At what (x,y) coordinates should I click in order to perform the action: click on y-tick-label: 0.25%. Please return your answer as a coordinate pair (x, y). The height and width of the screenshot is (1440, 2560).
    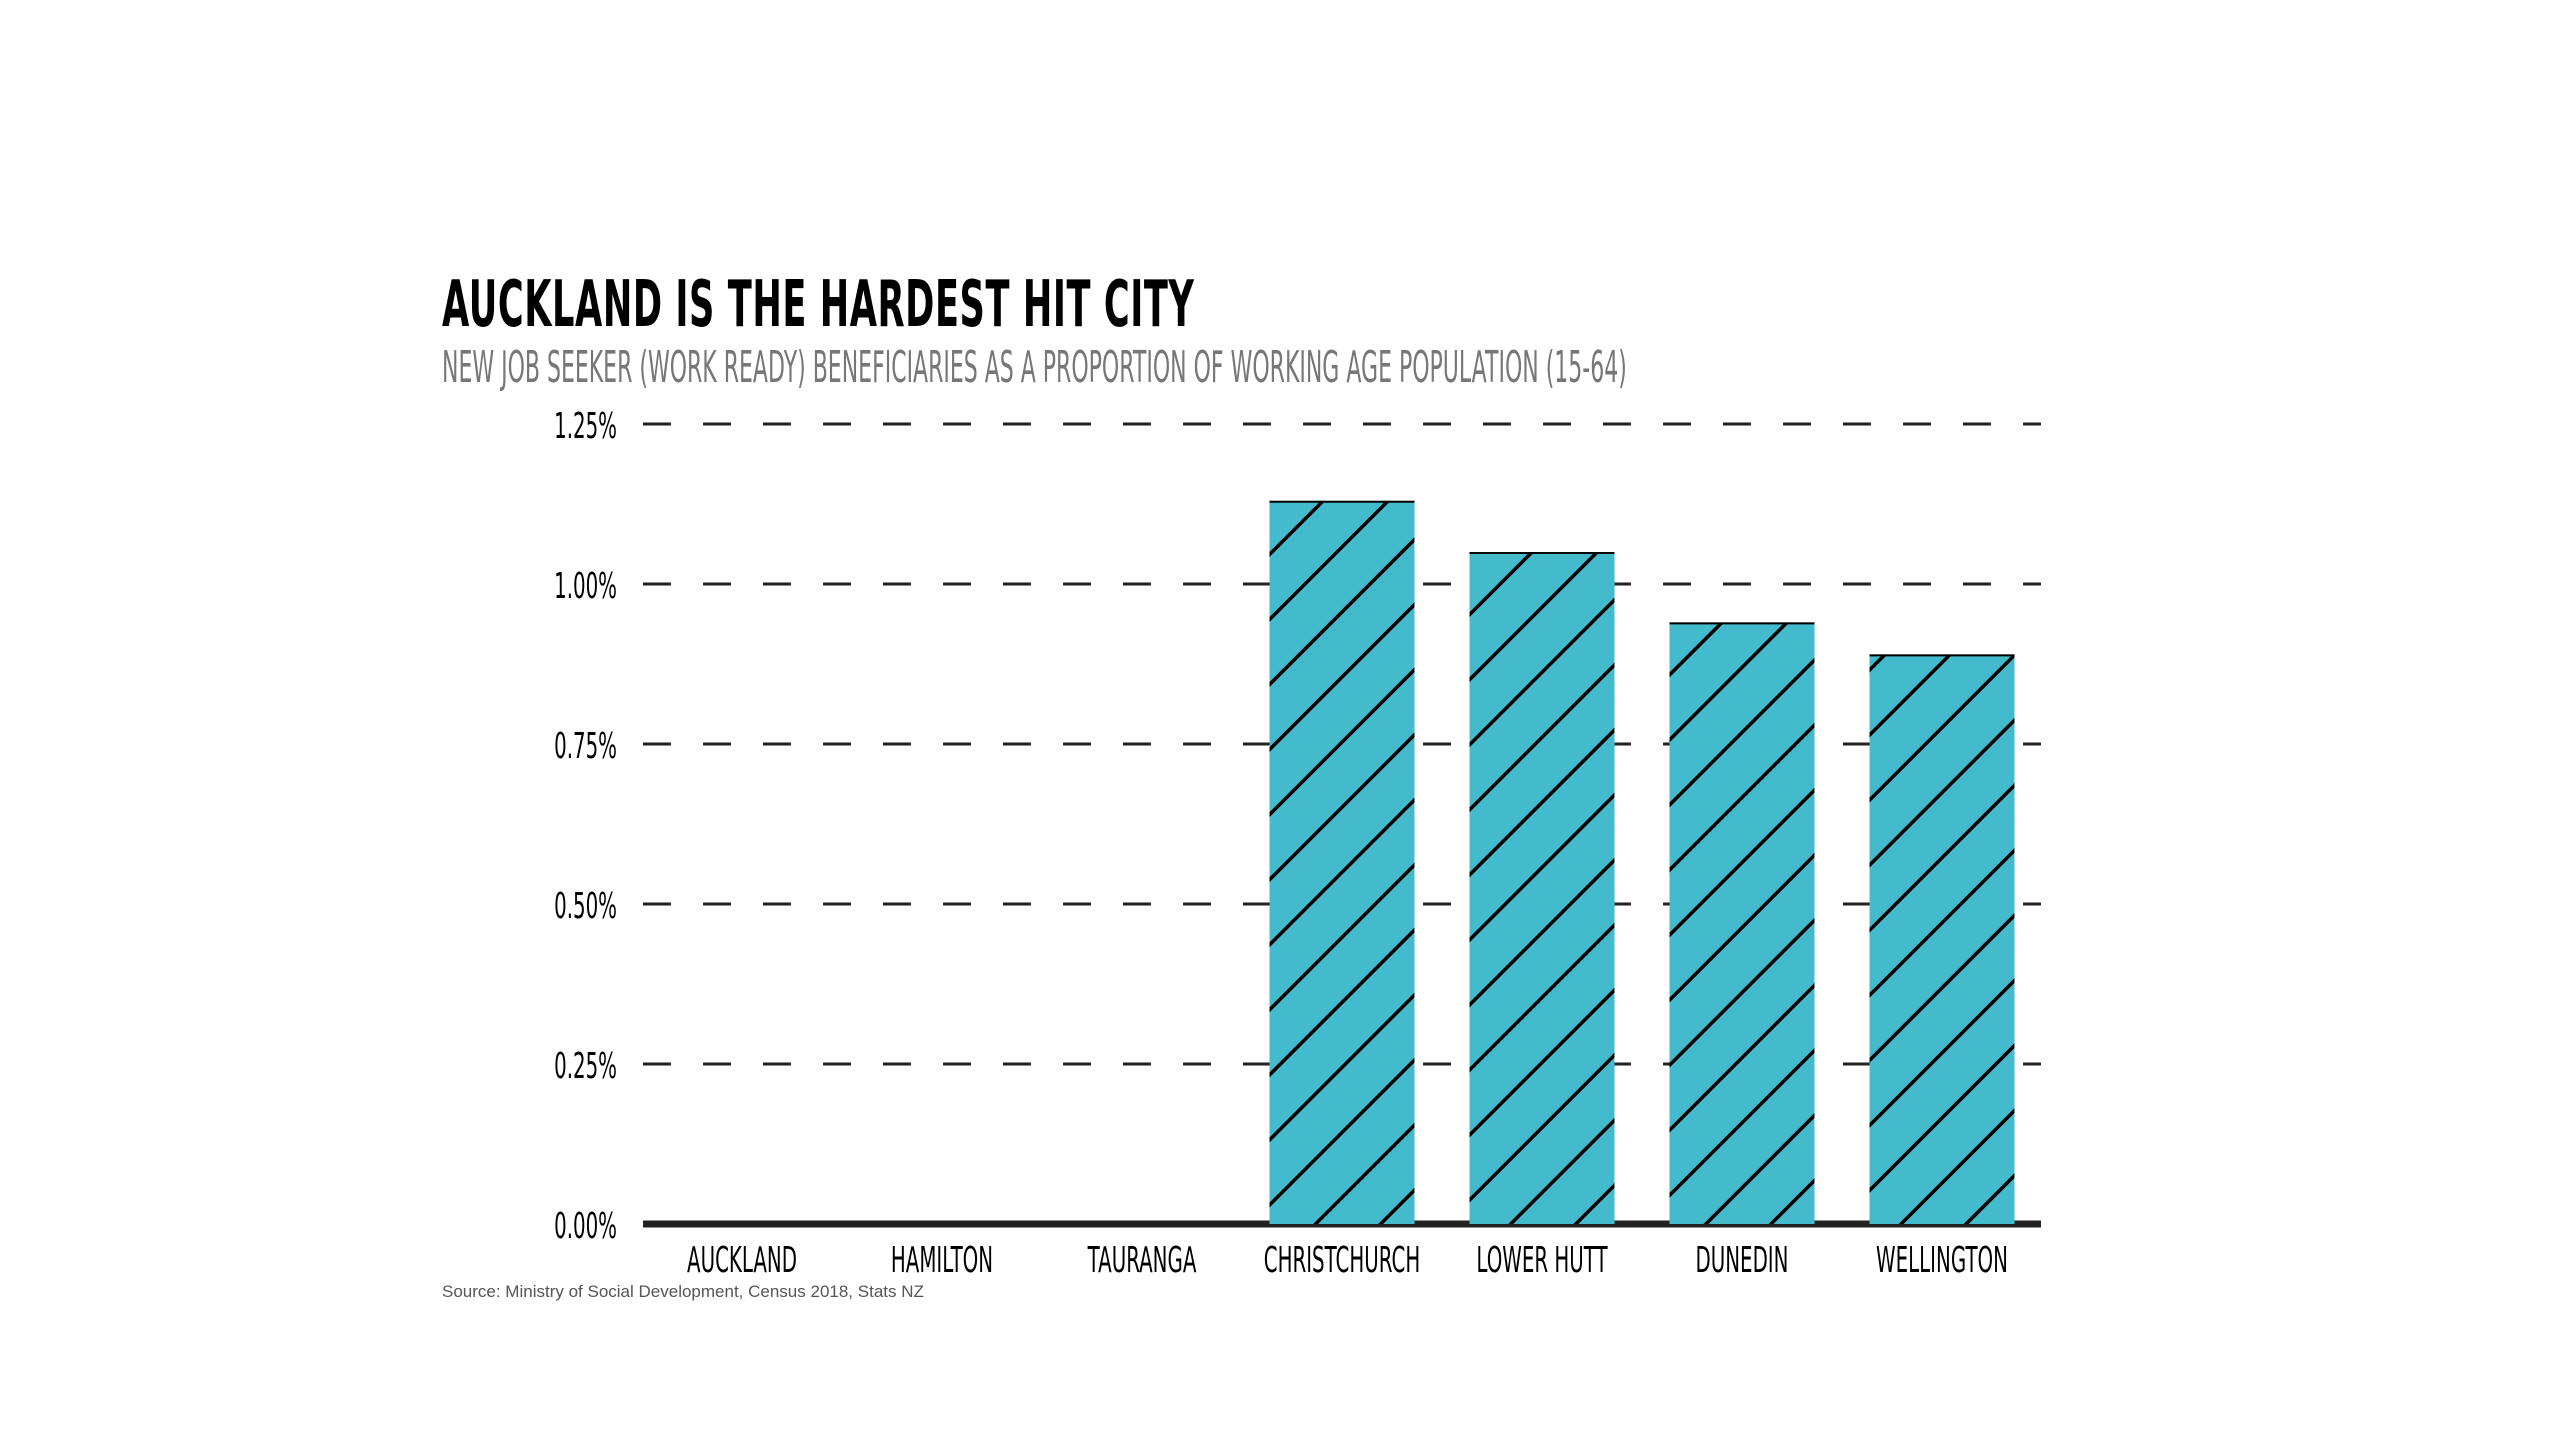
    Looking at the image, I should click on (585, 1066).